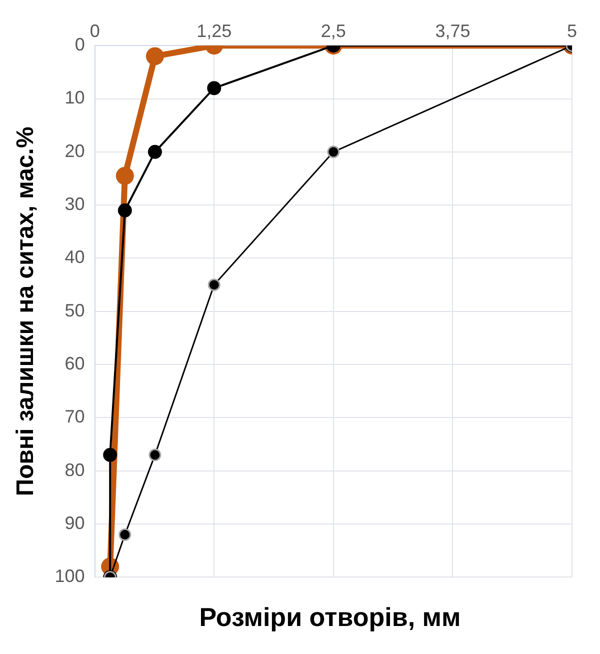 The image size is (600, 654). Describe the element at coordinates (79, 44) in the screenshot. I see `y-tick-label: 0` at that location.